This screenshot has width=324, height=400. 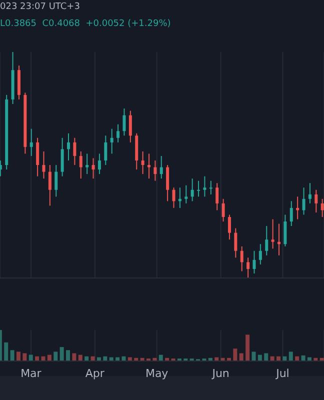 I want to click on x-tick-label: Jun, so click(x=220, y=373).